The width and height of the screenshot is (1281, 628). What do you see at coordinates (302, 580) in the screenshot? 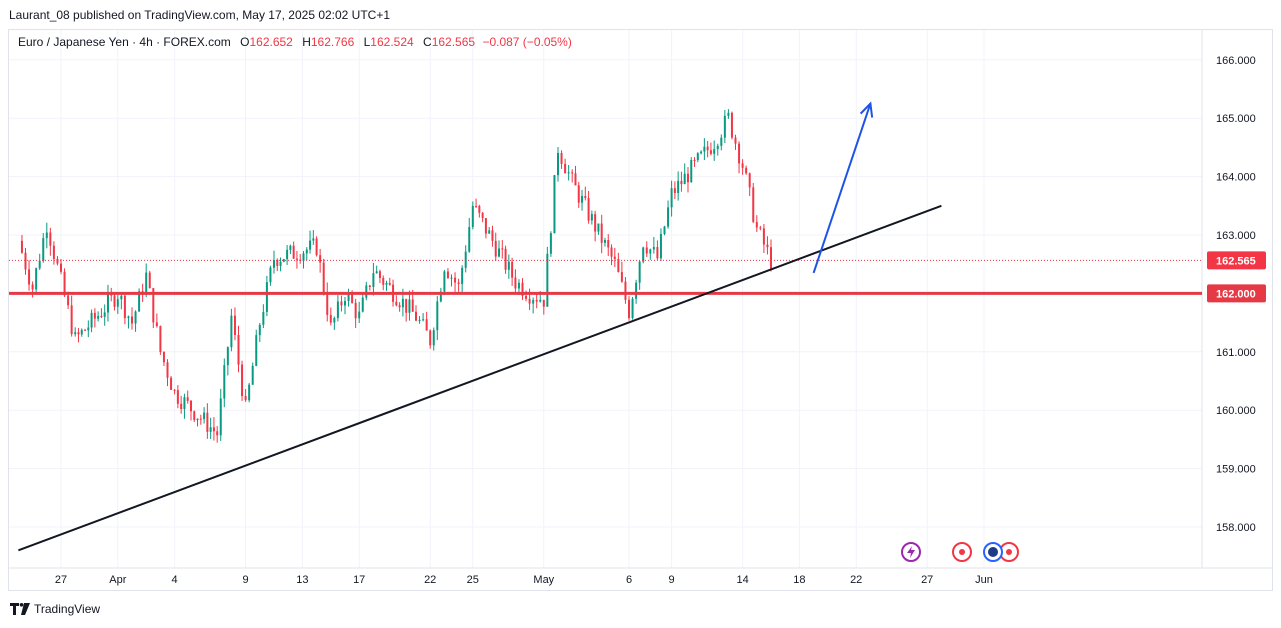
I see `time-tick-label: 13` at bounding box center [302, 580].